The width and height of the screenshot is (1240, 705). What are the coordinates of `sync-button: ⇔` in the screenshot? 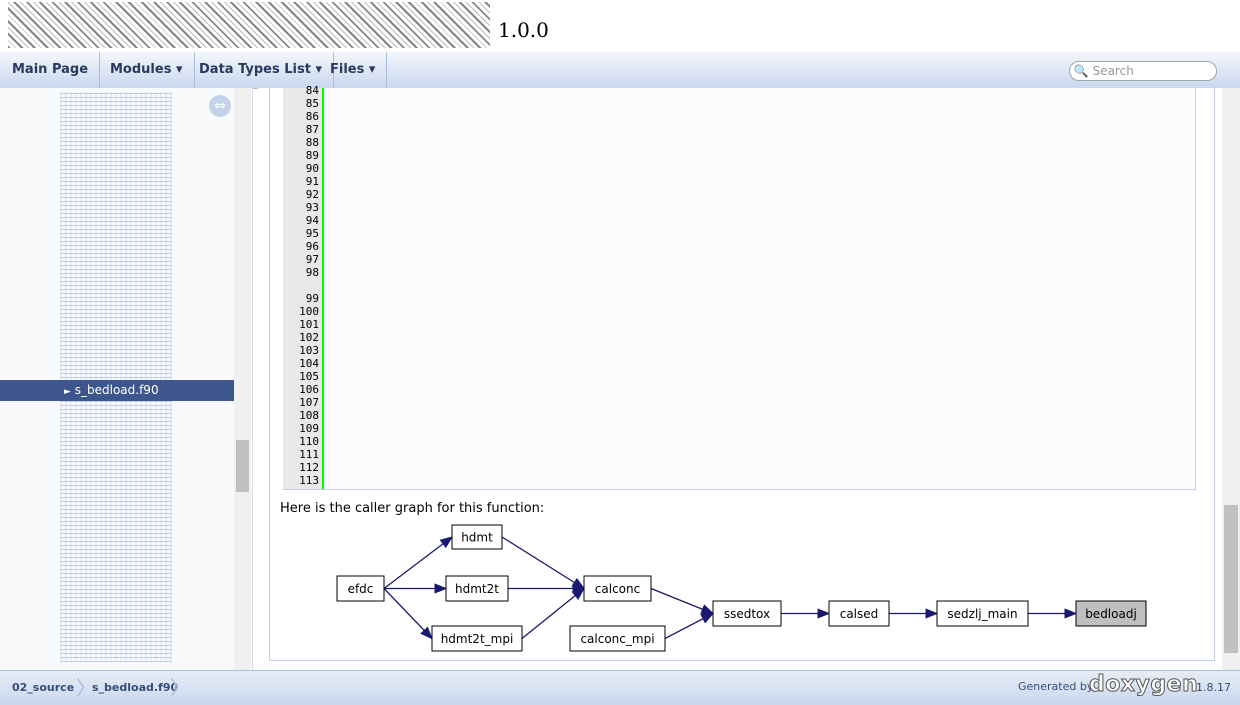 It's located at (220, 106).